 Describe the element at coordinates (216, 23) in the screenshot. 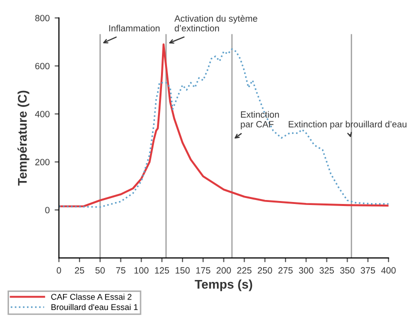

I see `annotation: Activation du sytème d’extinction` at that location.